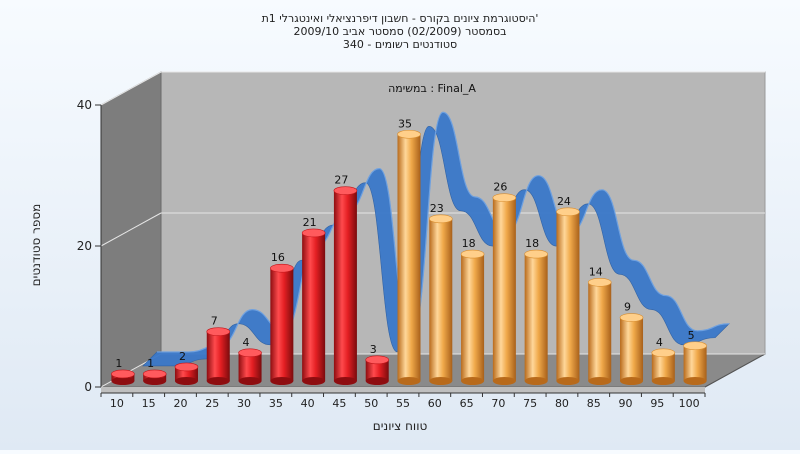  What do you see at coordinates (84, 105) in the screenshot?
I see `y-tick-label-40: 40` at bounding box center [84, 105].